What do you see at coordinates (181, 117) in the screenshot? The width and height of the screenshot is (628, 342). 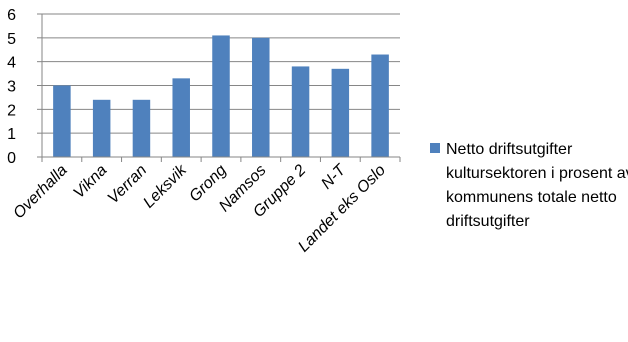 I see `bar-leksvik` at bounding box center [181, 117].